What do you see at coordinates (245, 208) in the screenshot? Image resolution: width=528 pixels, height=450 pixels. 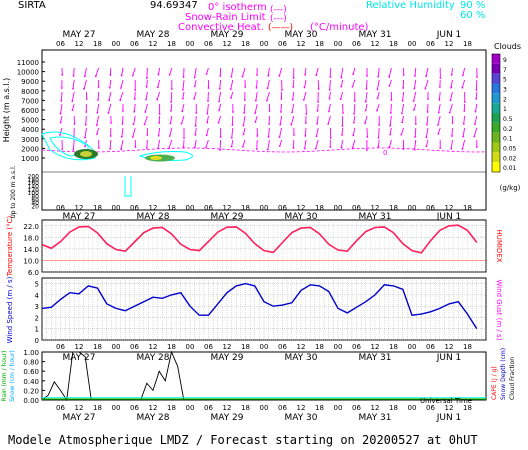 I see `mid1-hour-tick: 18` at bounding box center [245, 208].